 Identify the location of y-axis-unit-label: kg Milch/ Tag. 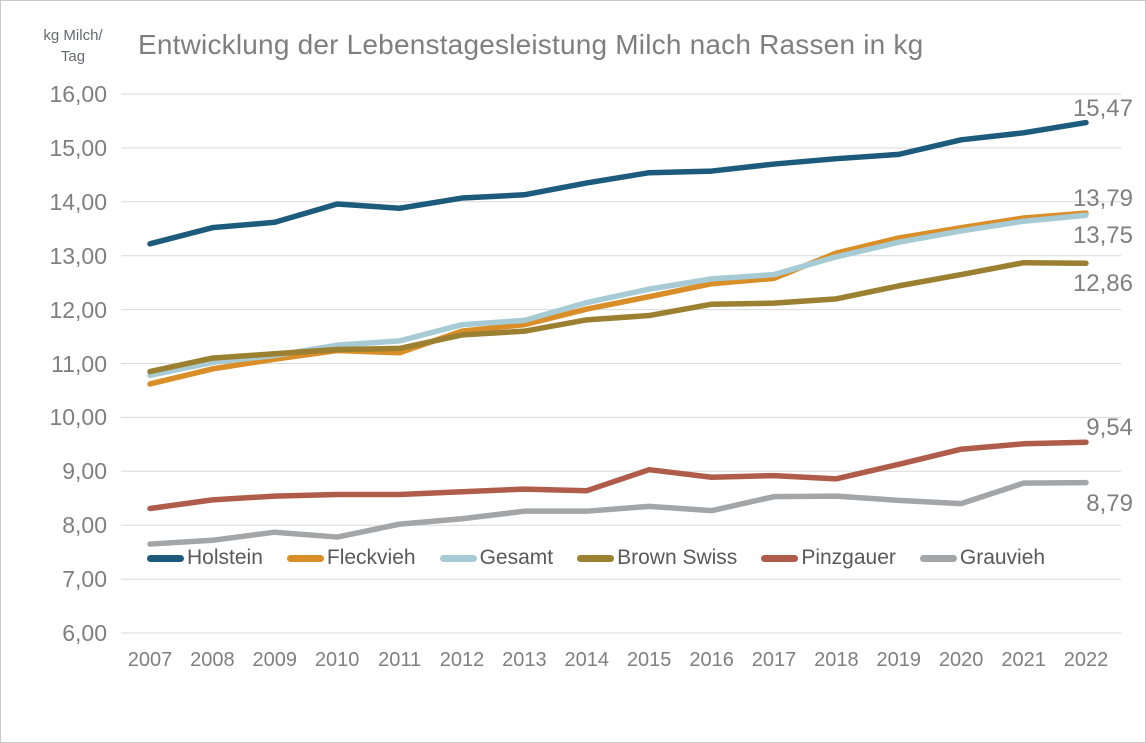
(73, 46).